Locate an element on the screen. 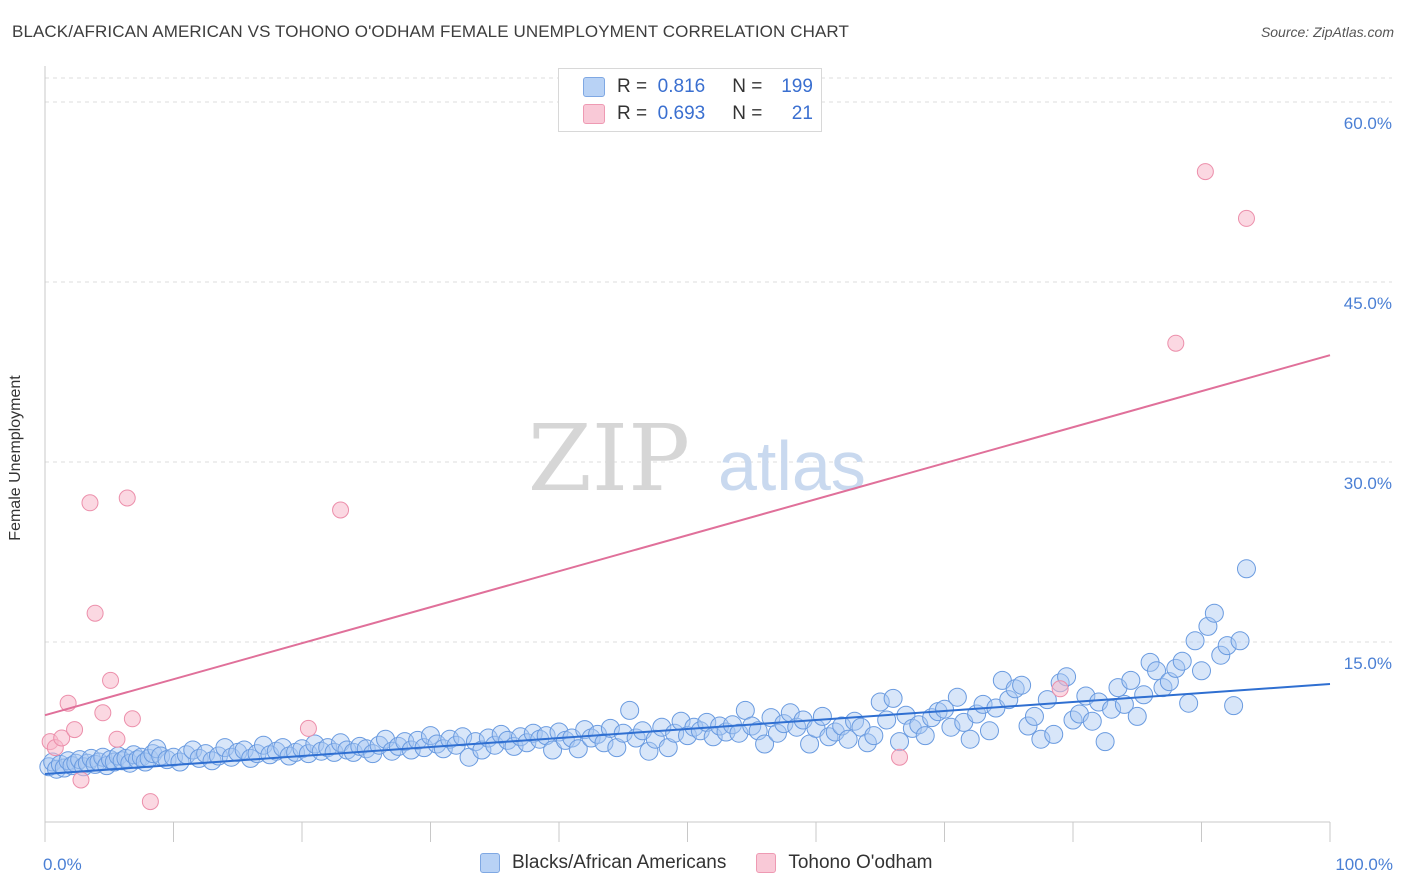 The image size is (1406, 892). legend-swatch-blue is located at coordinates (594, 87).